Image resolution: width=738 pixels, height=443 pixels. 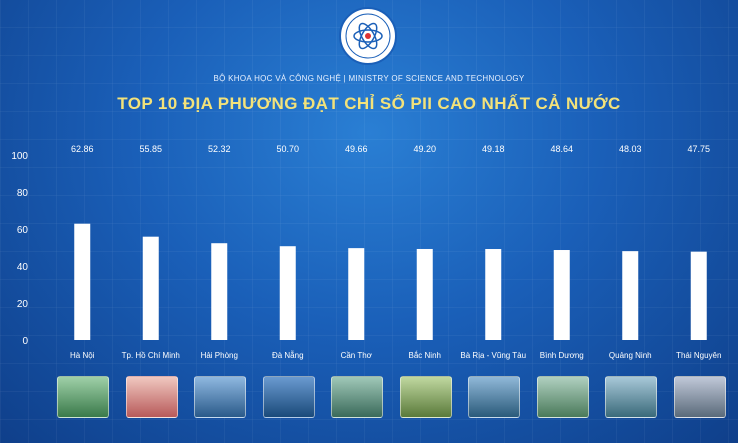 What do you see at coordinates (630, 149) in the screenshot?
I see `data-label: 48.03` at bounding box center [630, 149].